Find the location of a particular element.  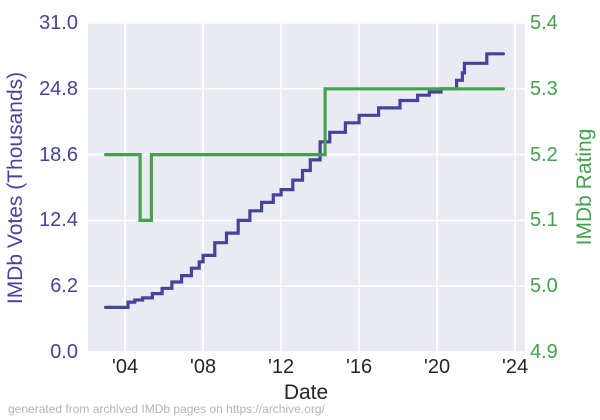

x-tick-label: '24 is located at coordinates (515, 367).